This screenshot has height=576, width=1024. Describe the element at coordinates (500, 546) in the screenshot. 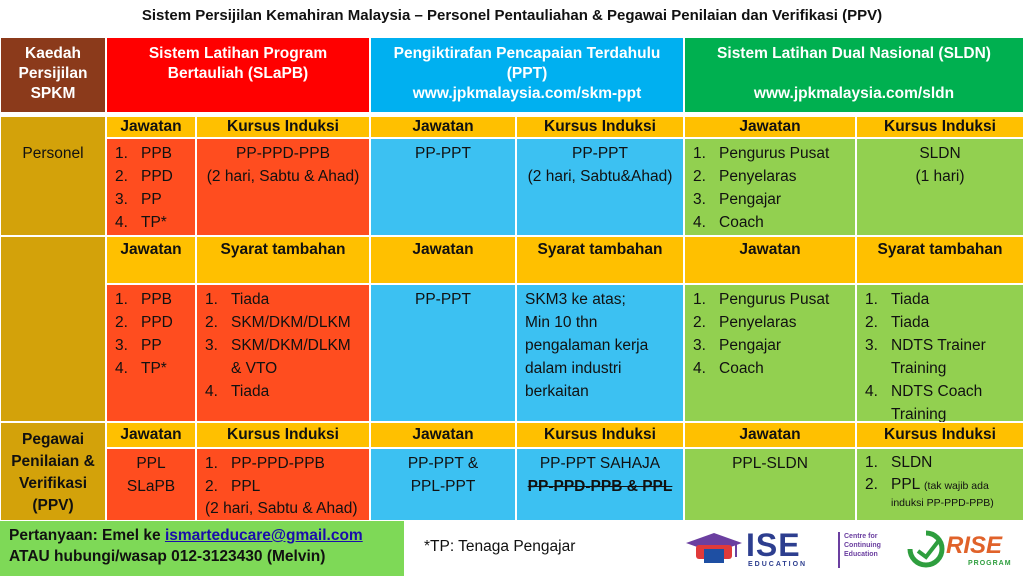

I see `tp-footnote: *TP: Tenaga Pengajar` at that location.